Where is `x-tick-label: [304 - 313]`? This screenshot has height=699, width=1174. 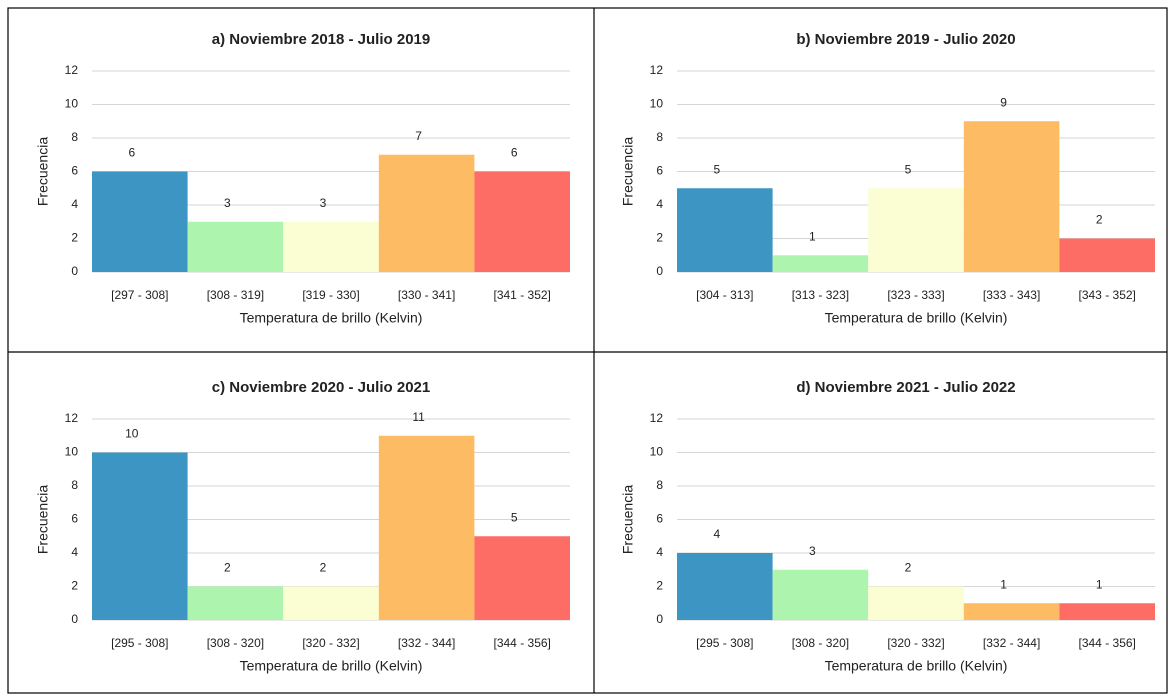
x-tick-label: [304 - 313] is located at coordinates (724, 295).